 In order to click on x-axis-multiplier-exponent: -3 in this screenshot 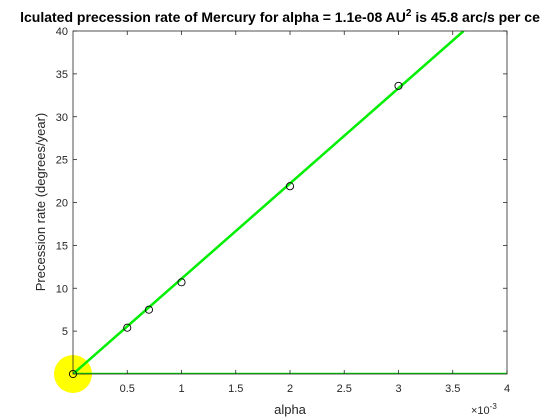, I will do `click(494, 406)`.